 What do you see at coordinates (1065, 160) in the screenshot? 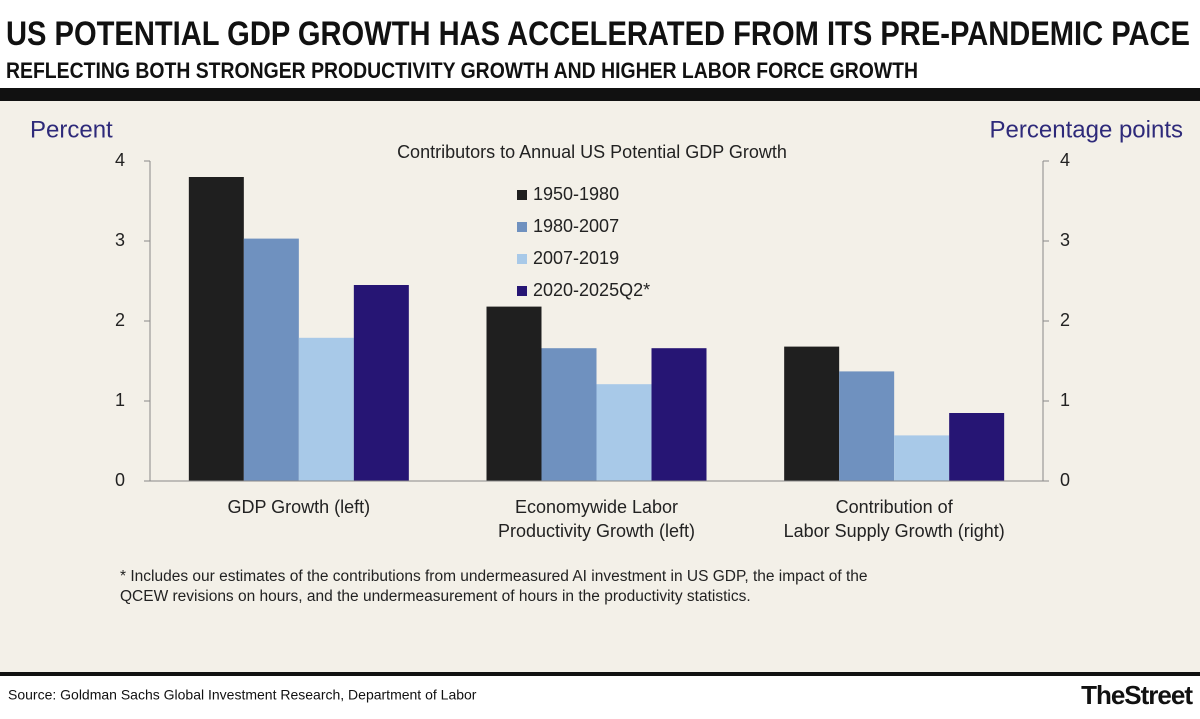
I see `y2-tick-label: 4` at bounding box center [1065, 160].